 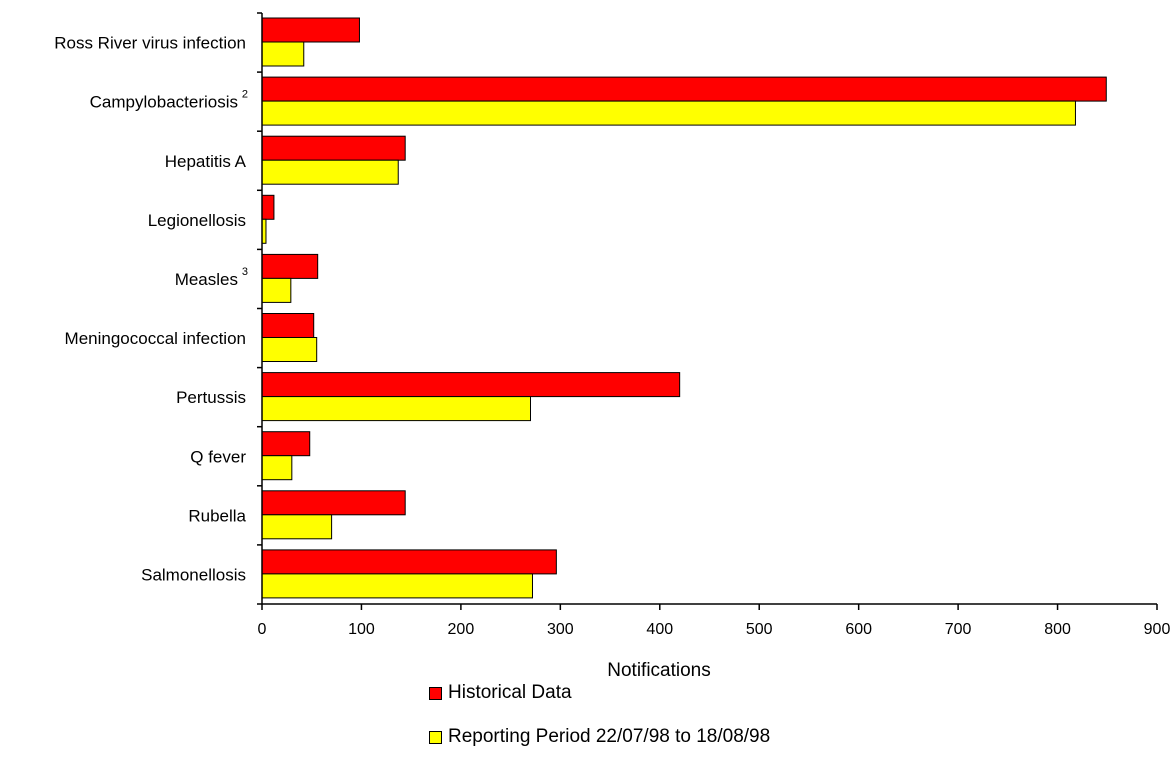 What do you see at coordinates (471, 385) in the screenshot?
I see `bar-pertussis-historical` at bounding box center [471, 385].